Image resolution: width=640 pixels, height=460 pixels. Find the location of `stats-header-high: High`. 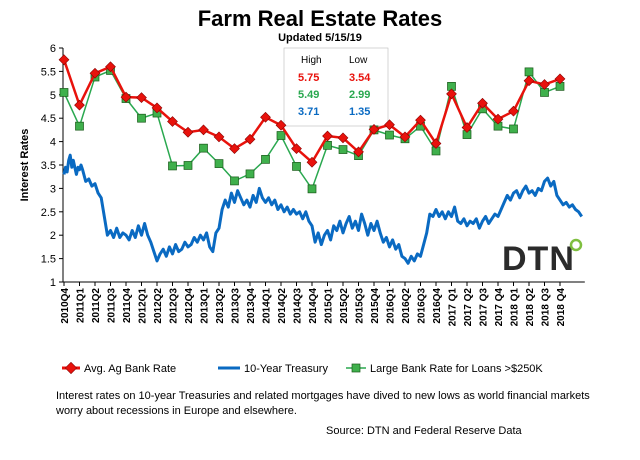

stats-header-high: High is located at coordinates (311, 60).